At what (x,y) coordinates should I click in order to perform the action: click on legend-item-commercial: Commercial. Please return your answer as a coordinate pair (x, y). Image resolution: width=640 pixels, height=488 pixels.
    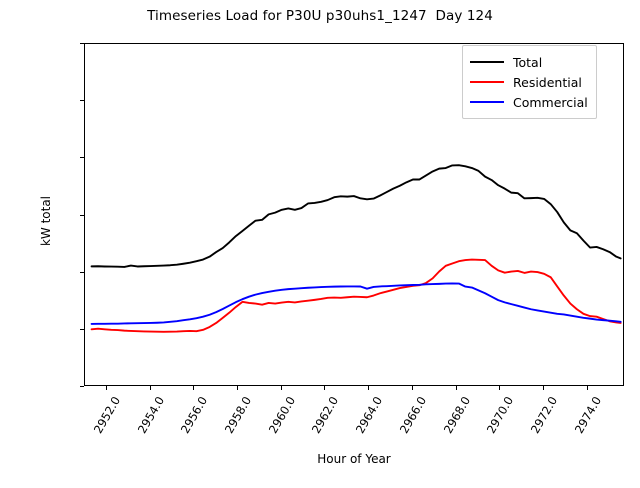
    Looking at the image, I should click on (529, 102).